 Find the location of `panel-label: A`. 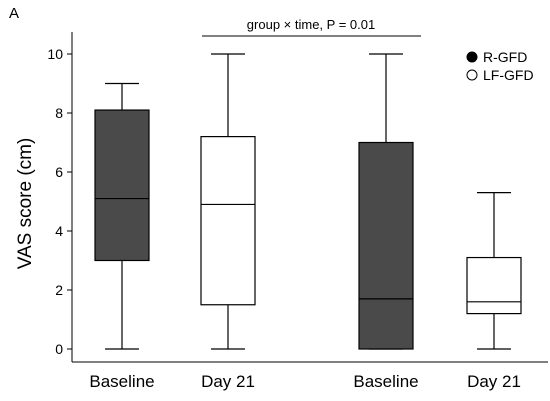

panel-label: A is located at coordinates (14, 13).